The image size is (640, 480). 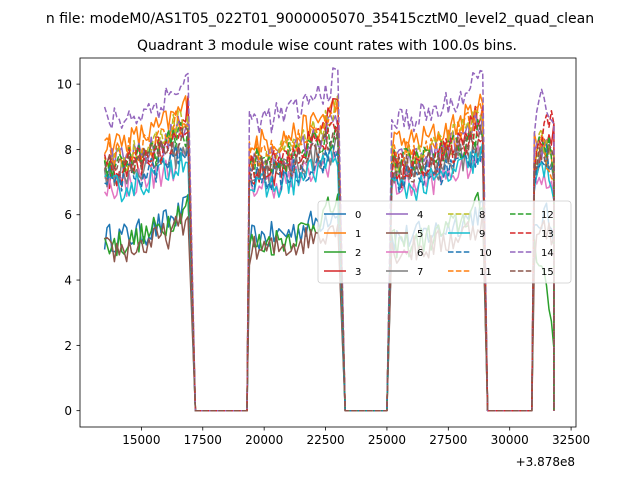 I want to click on y-tick-label: 2, so click(x=68, y=346).